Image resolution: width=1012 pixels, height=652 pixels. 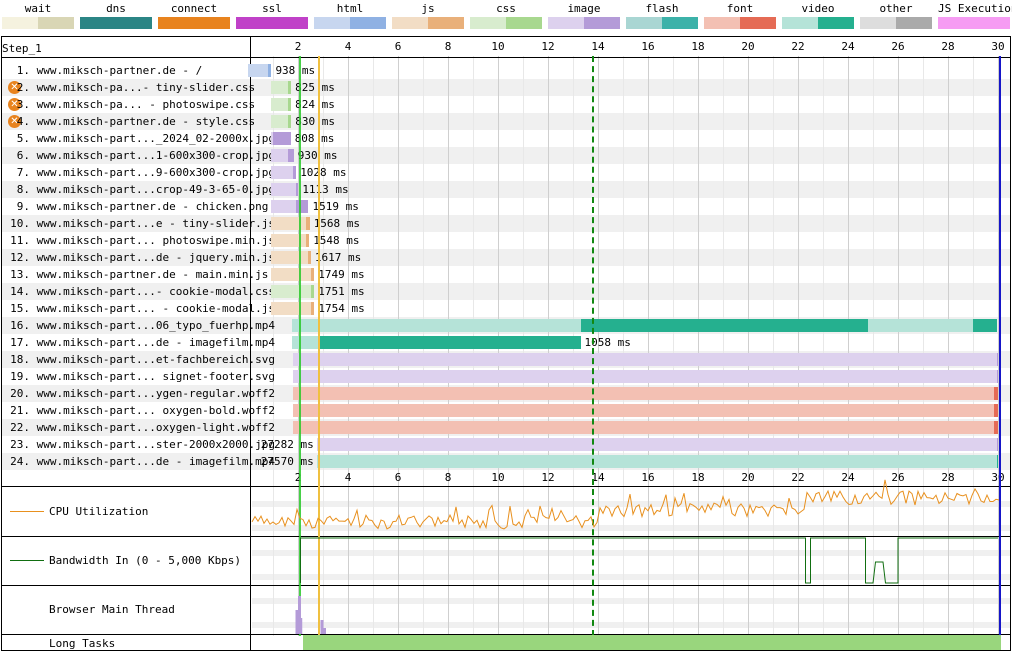 What do you see at coordinates (506, 155) in the screenshot?
I see `request-row: 6. www.miksch-part...1-600x300-crop.jpg` at bounding box center [506, 155].